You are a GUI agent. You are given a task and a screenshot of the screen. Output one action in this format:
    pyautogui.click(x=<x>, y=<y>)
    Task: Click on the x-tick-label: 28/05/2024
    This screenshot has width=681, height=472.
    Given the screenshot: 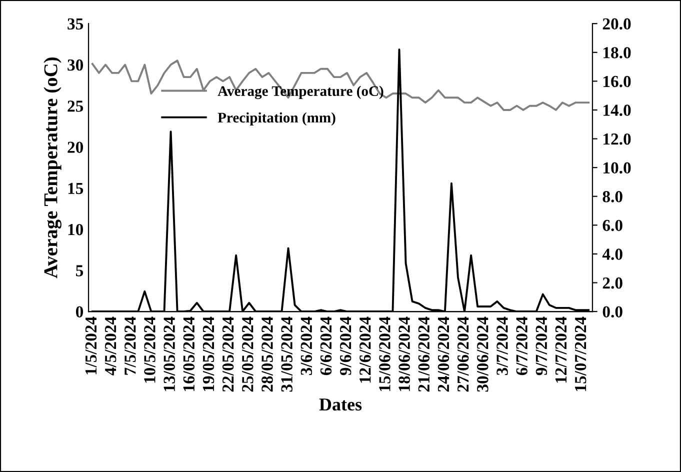 What is the action you would take?
    pyautogui.click(x=267, y=354)
    